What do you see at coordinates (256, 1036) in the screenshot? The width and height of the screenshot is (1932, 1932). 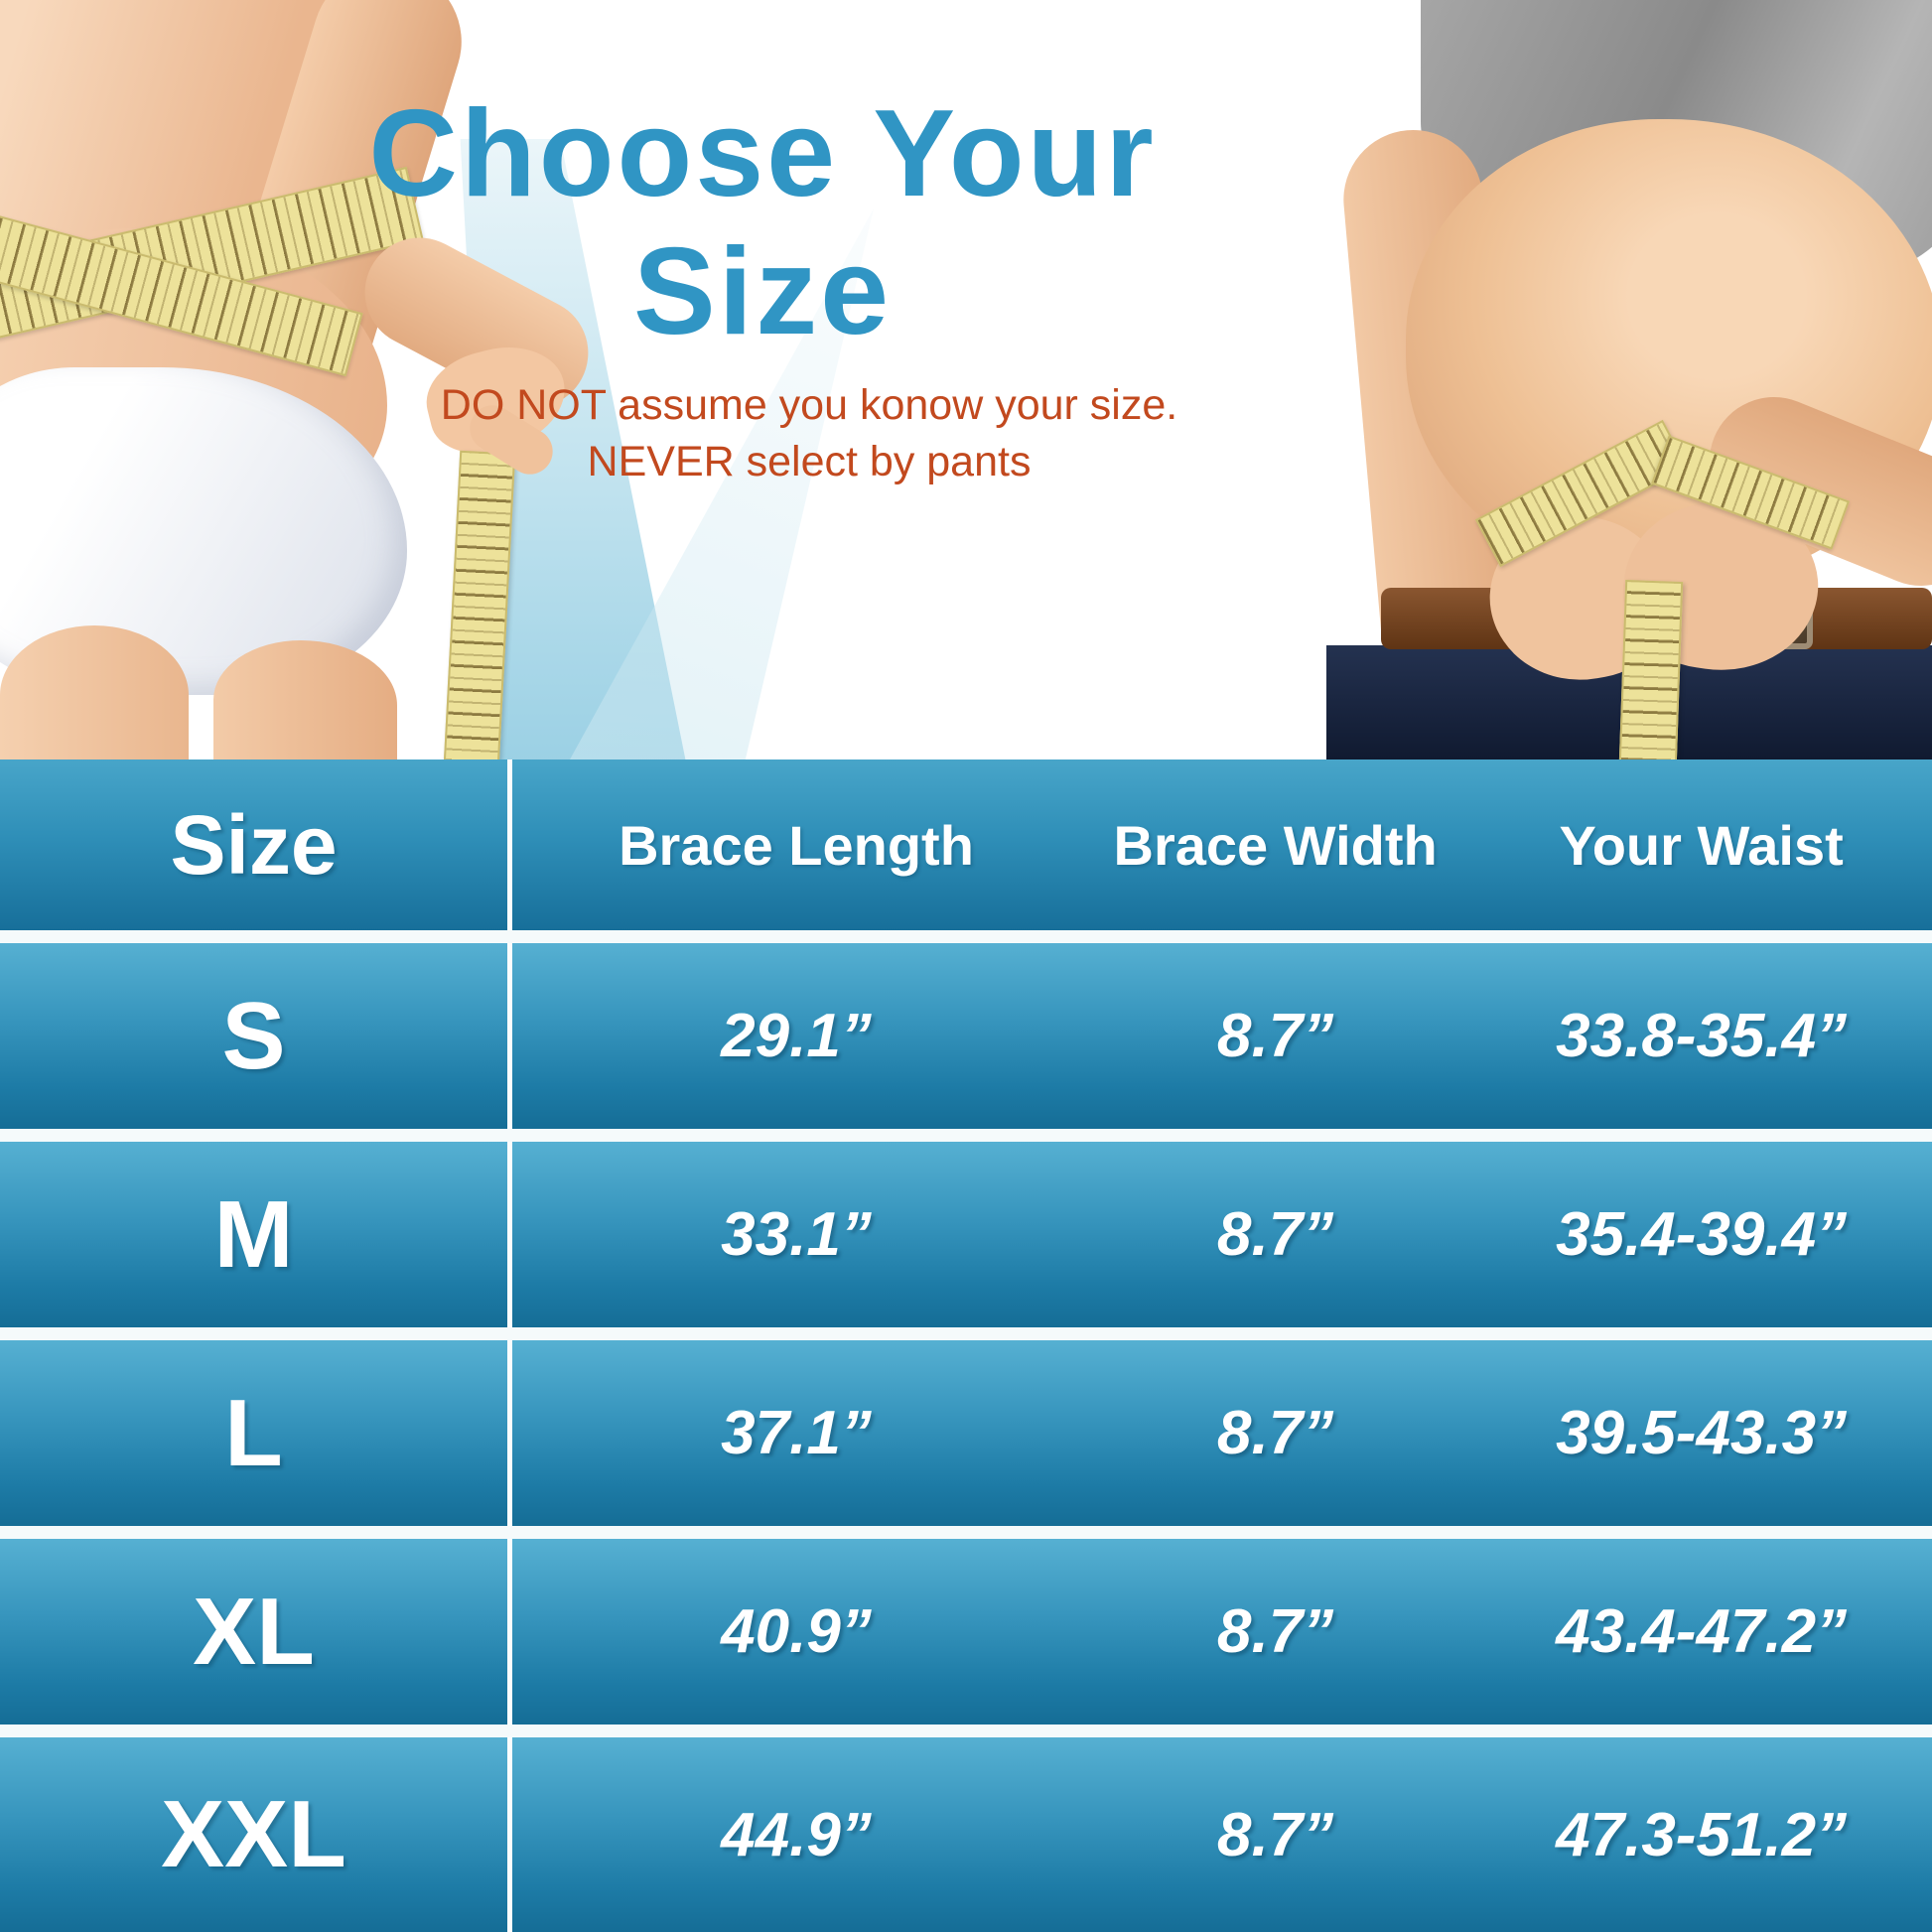 I see `size-label: S` at bounding box center [256, 1036].